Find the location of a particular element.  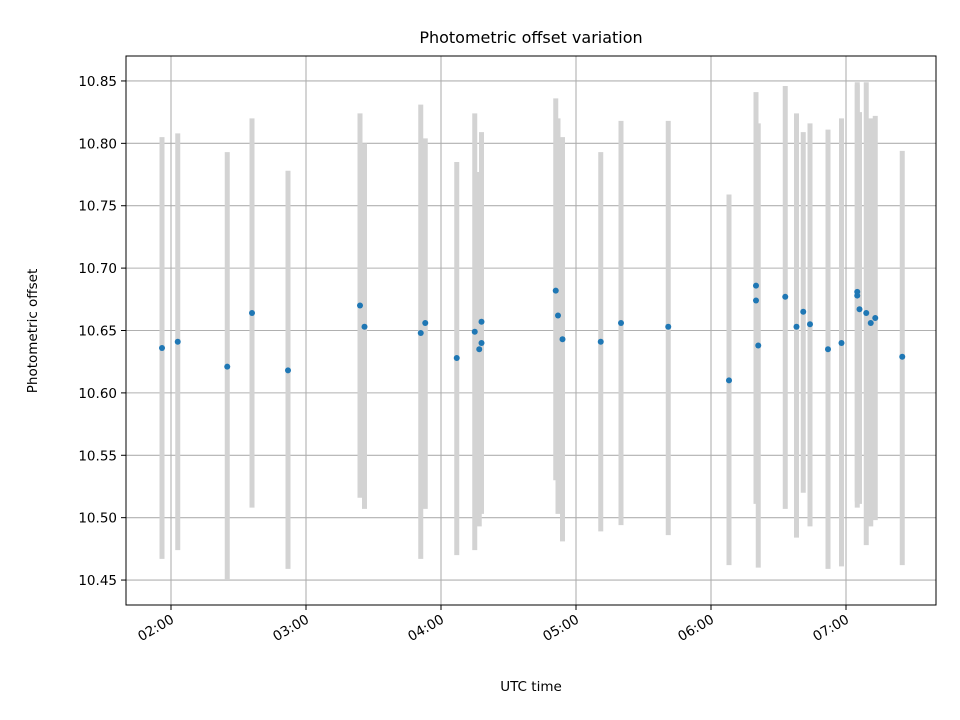

y-tick-label: 10.75 is located at coordinates (97, 207).